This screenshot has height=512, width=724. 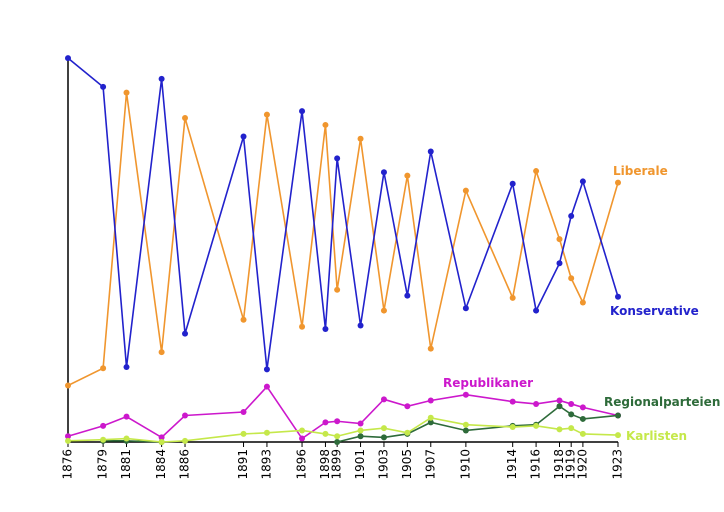 What do you see at coordinates (126, 464) in the screenshot?
I see `x-tick-label: 1881` at bounding box center [126, 464].